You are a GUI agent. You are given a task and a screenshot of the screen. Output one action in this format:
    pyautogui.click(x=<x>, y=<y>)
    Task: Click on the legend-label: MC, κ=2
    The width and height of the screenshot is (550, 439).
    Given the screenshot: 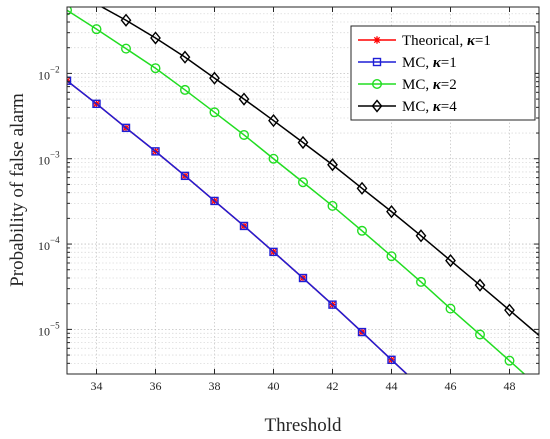 What is the action you would take?
    pyautogui.click(x=429, y=85)
    